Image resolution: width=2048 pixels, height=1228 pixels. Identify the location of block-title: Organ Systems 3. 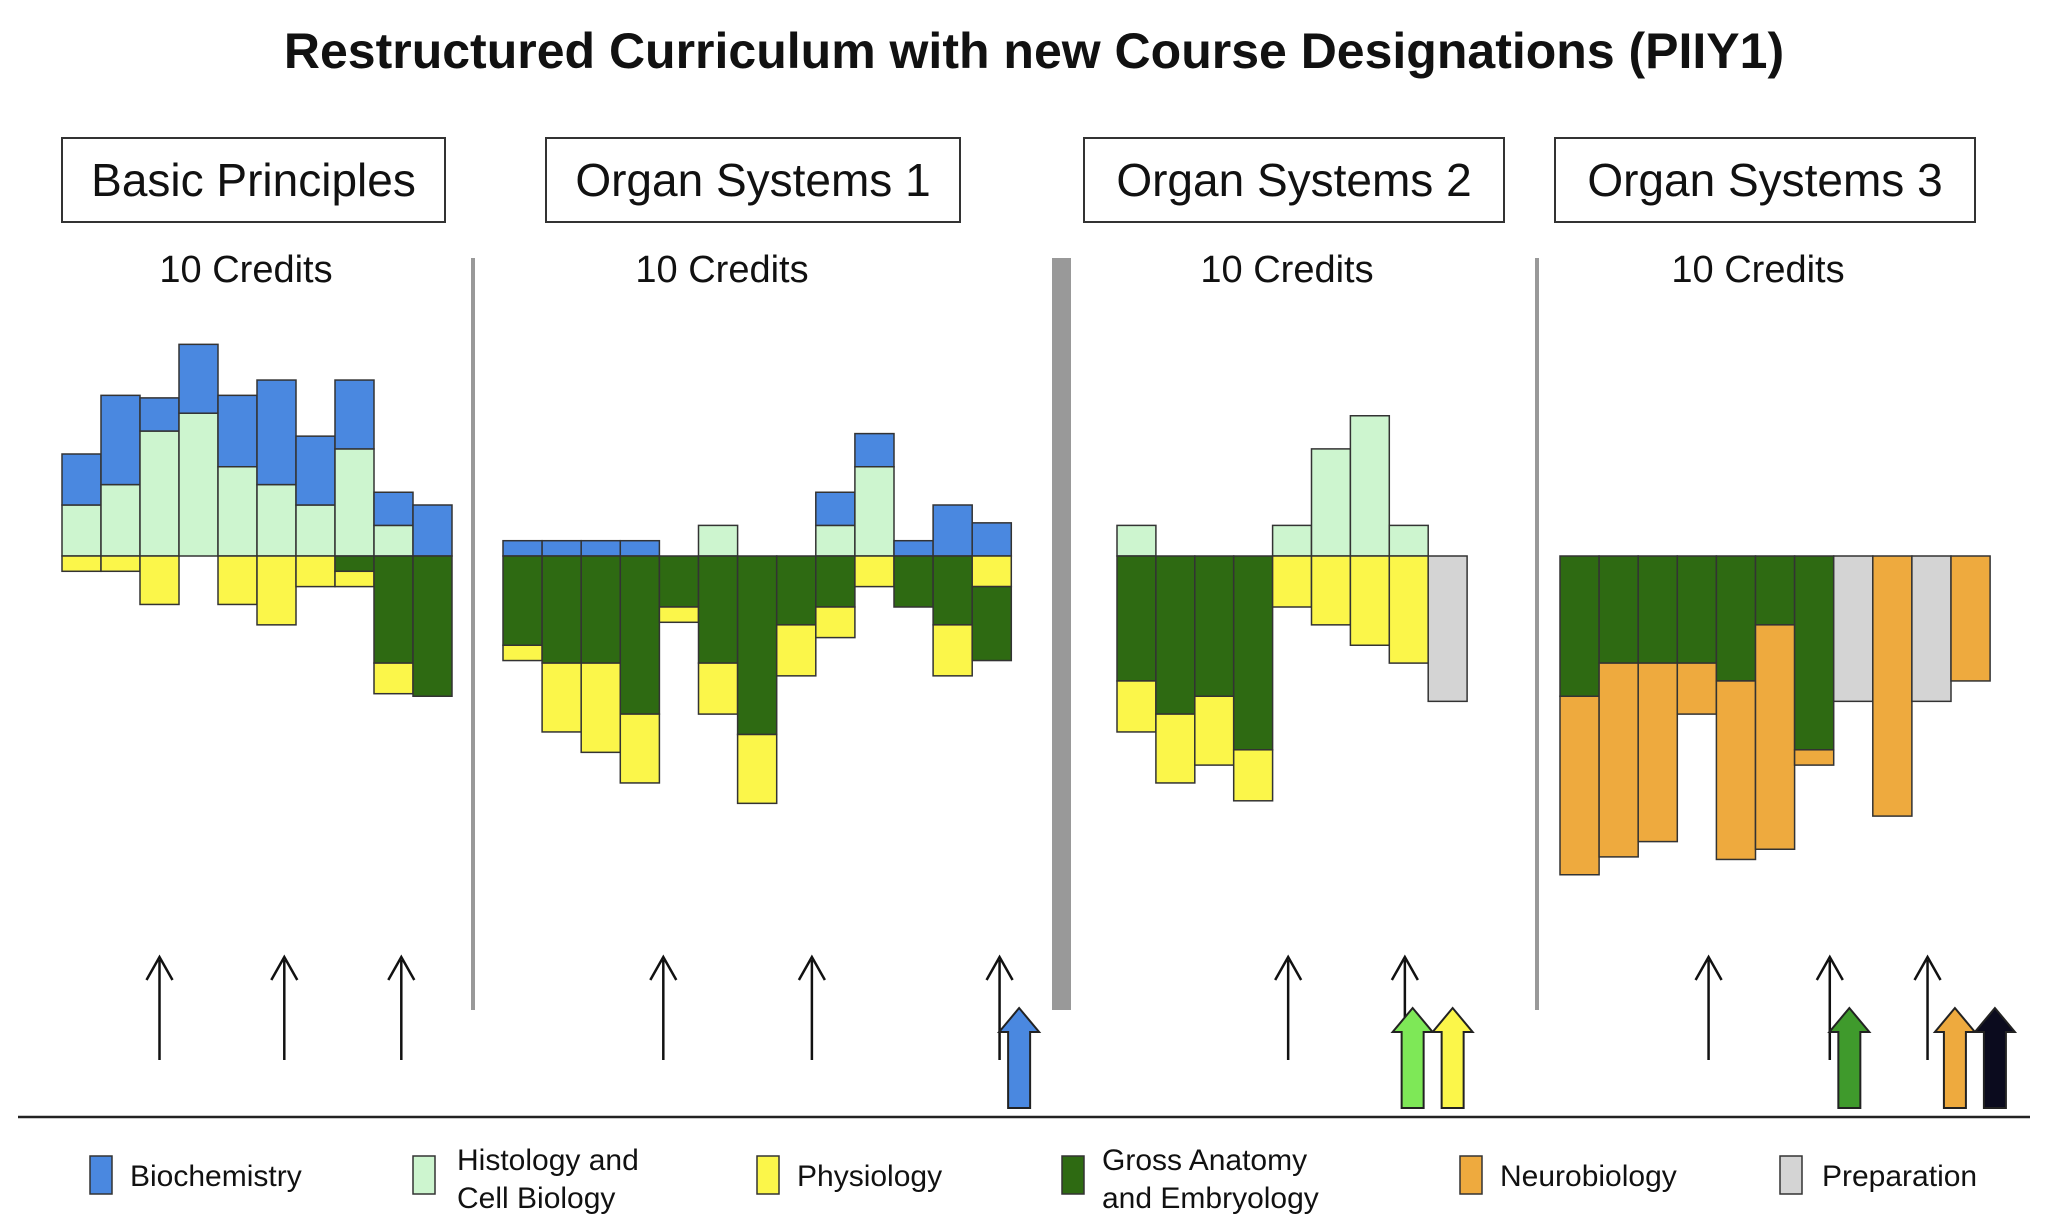
(1764, 180).